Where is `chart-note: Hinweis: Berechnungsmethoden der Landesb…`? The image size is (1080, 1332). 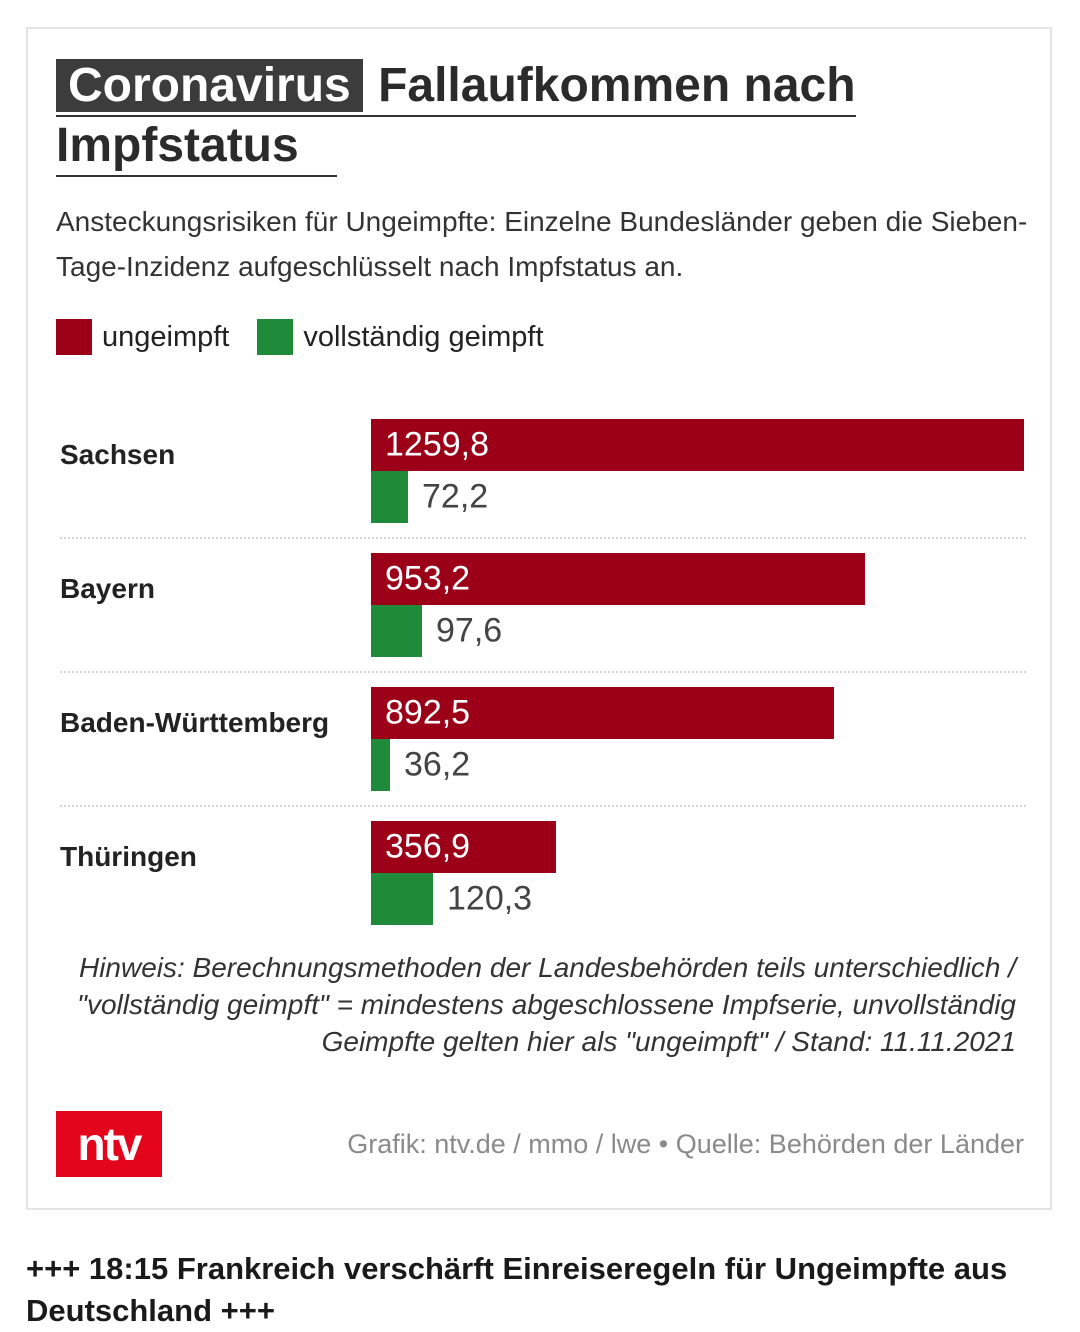 chart-note: Hinweis: Berechnungsmethoden der Landesb… is located at coordinates (546, 1004).